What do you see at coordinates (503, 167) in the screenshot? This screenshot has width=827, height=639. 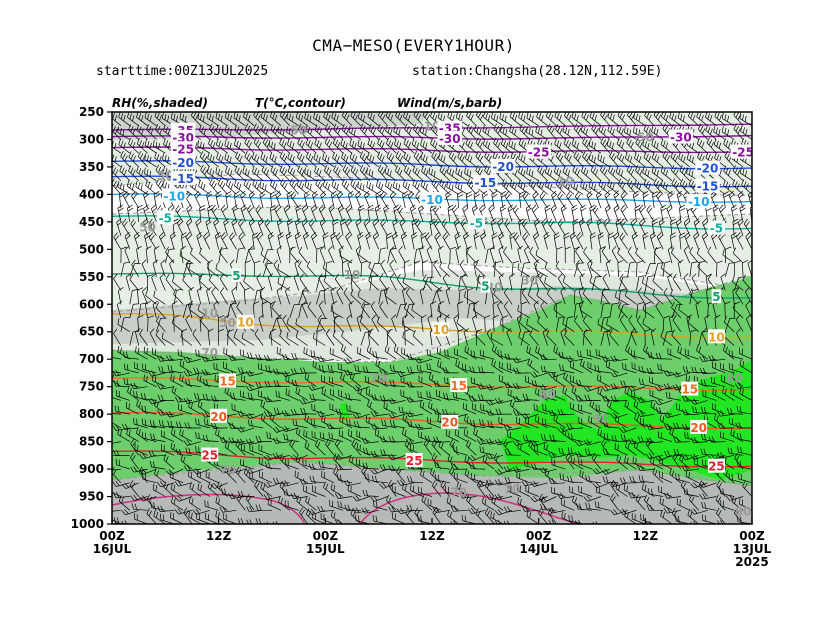 I see `temp-contour-label: -20` at bounding box center [503, 167].